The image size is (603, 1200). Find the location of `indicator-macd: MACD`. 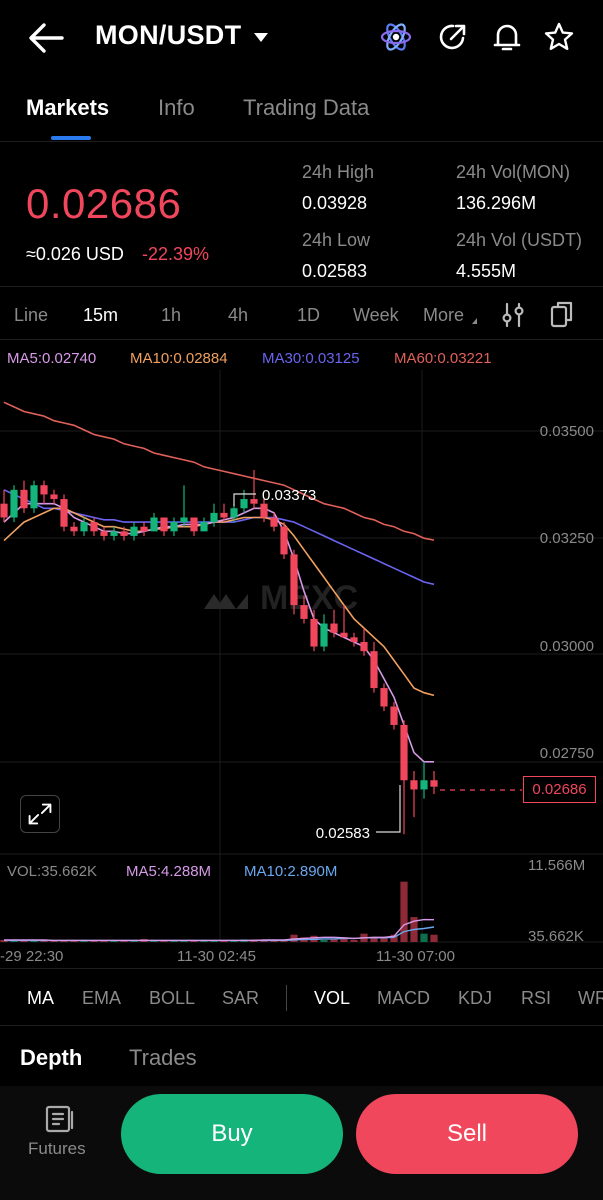

indicator-macd: MACD is located at coordinates (403, 998).